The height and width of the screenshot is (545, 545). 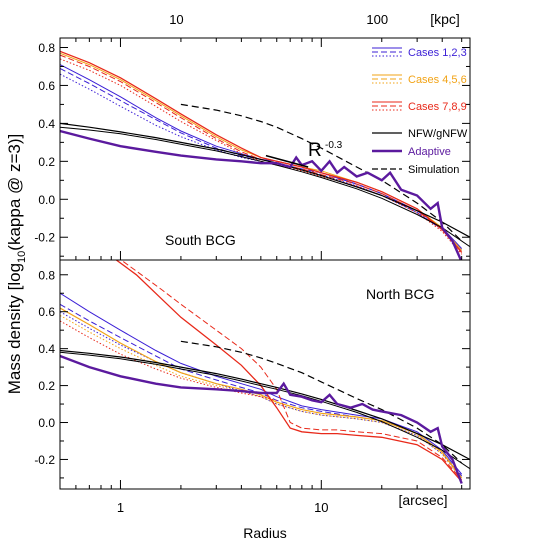 What do you see at coordinates (46, 200) in the screenshot?
I see `south-ytick-label: 0.0` at bounding box center [46, 200].